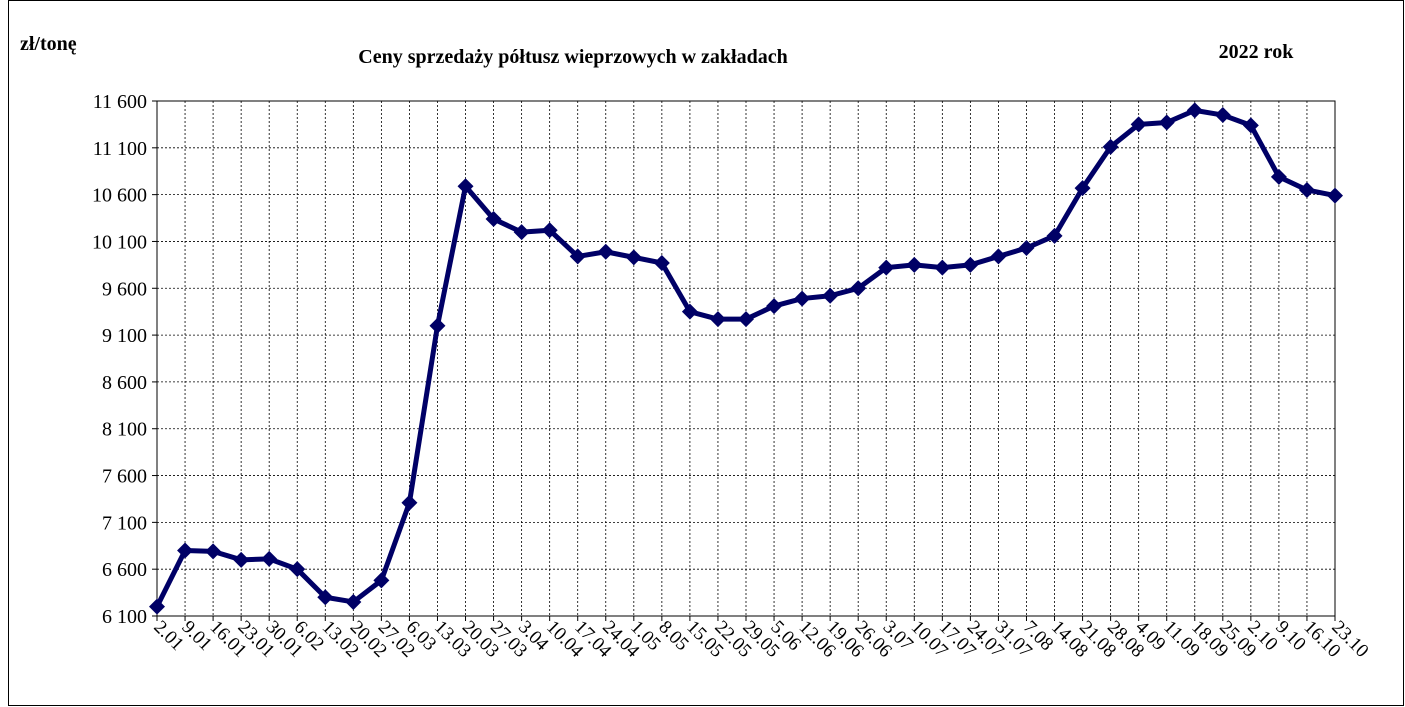  Describe the element at coordinates (124, 523) in the screenshot. I see `y-tick-label: 7 100` at that location.